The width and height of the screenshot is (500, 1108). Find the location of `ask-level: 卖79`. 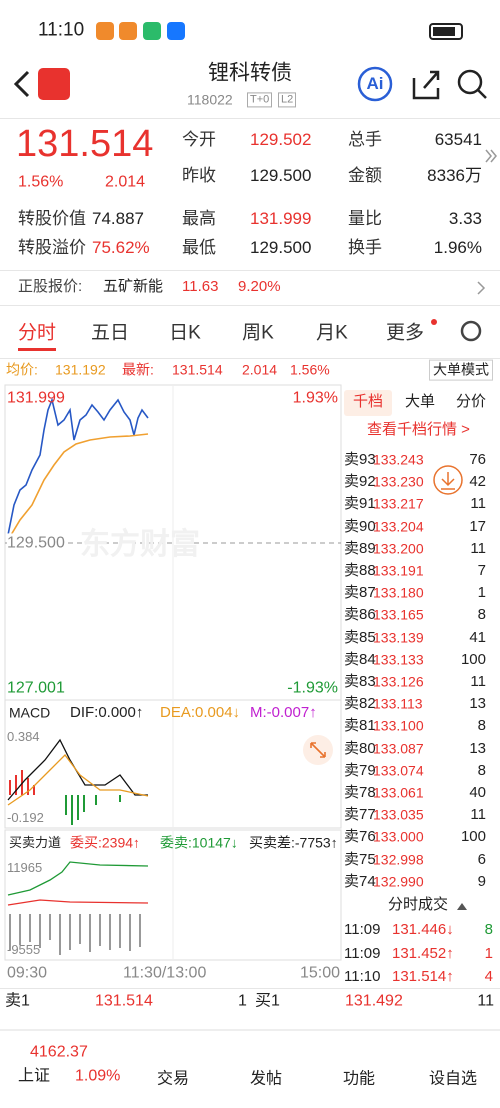

ask-level: 卖79 is located at coordinates (360, 770).